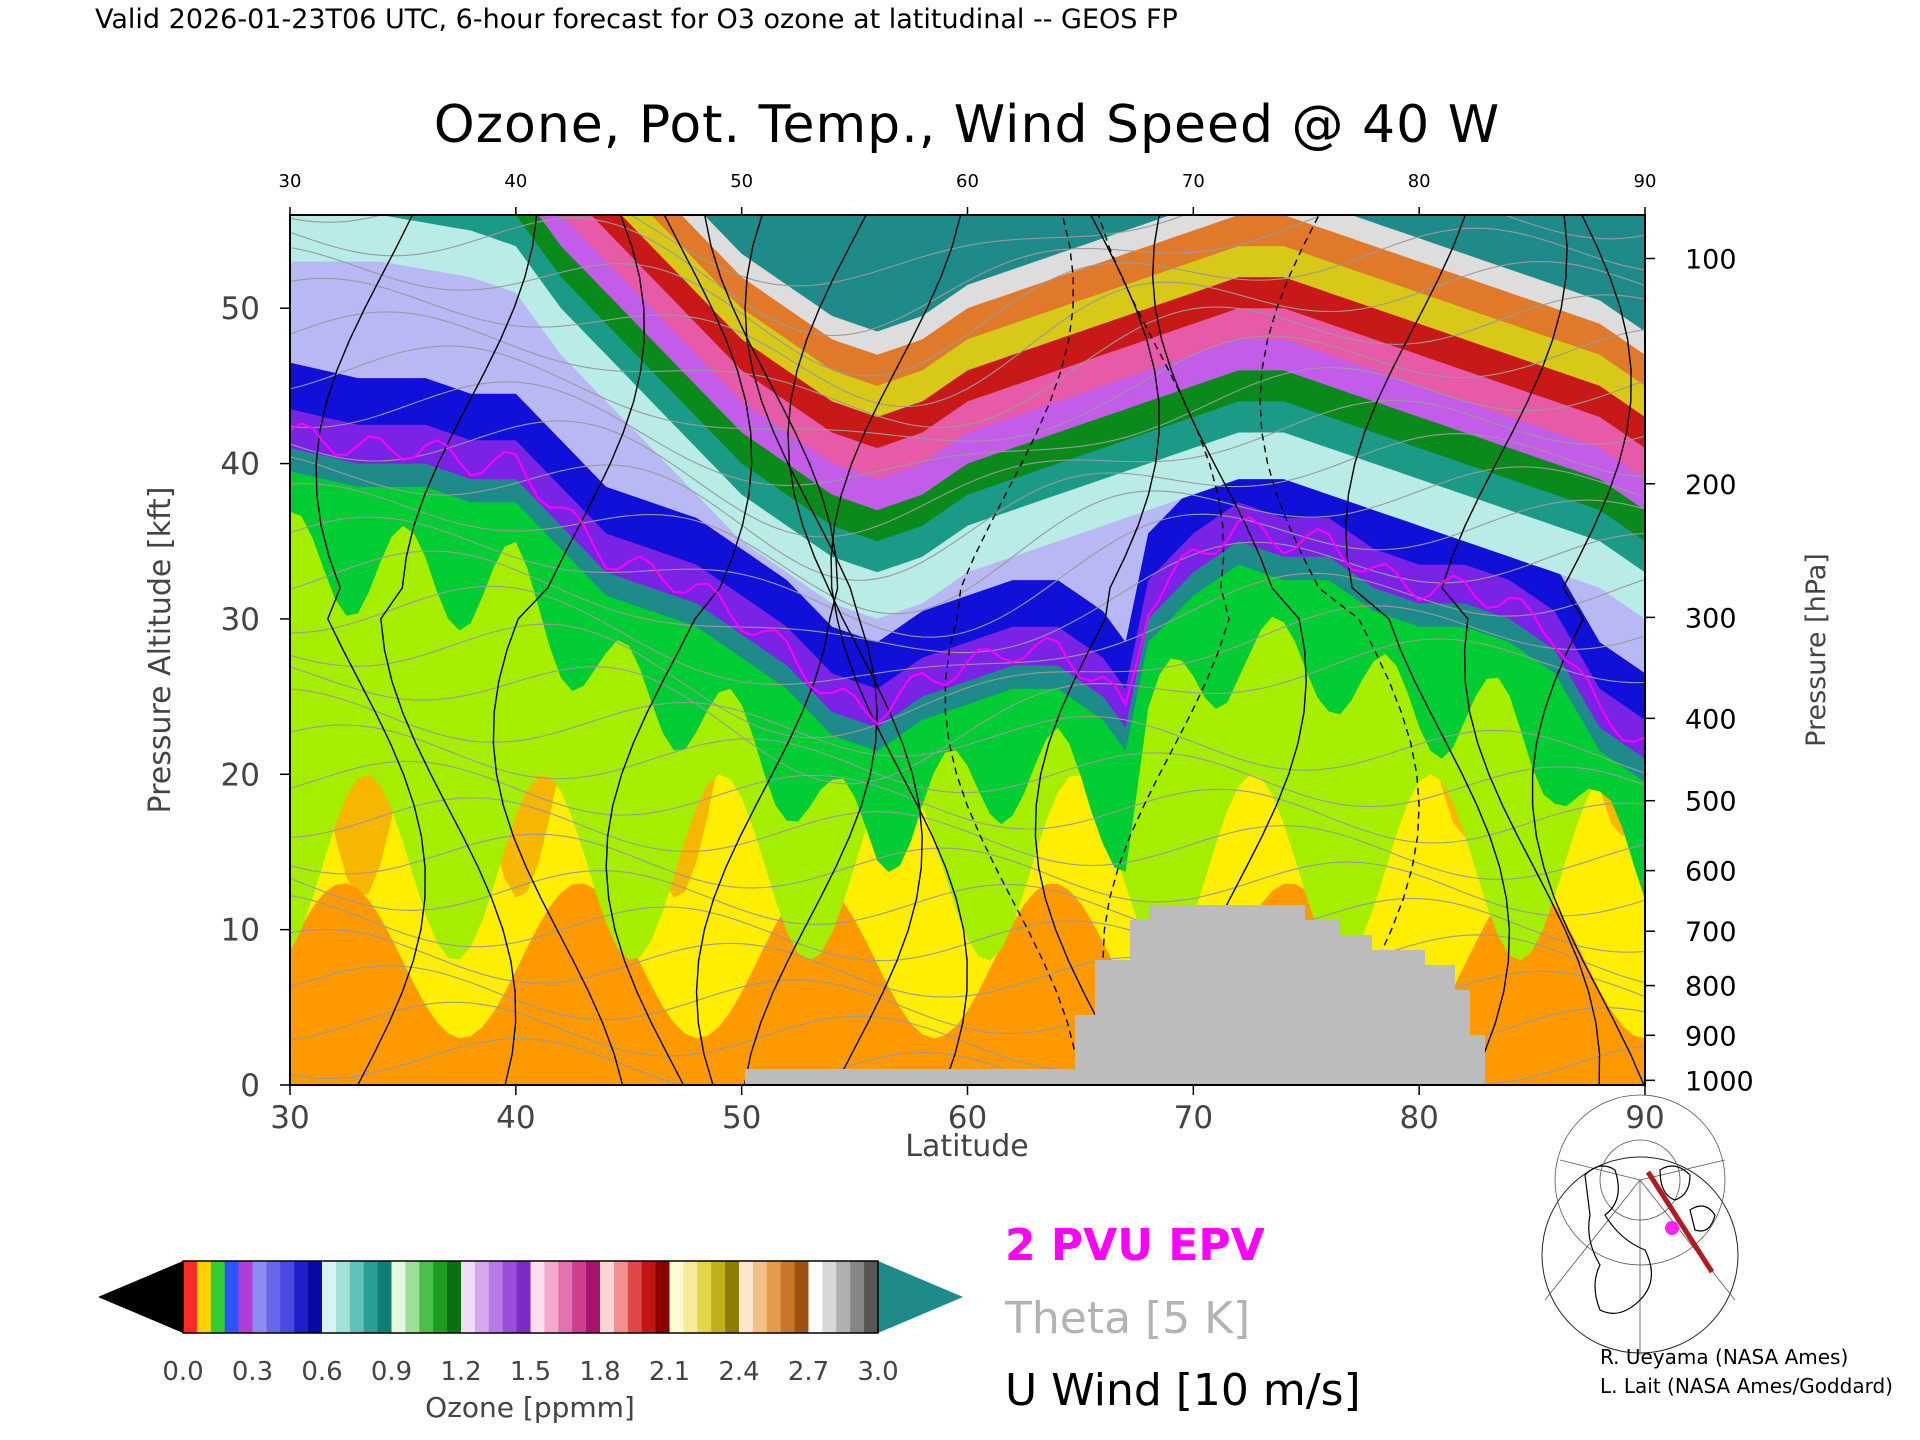 The height and width of the screenshot is (1440, 1920). I want to click on x-tick-label: 70, so click(1193, 1118).